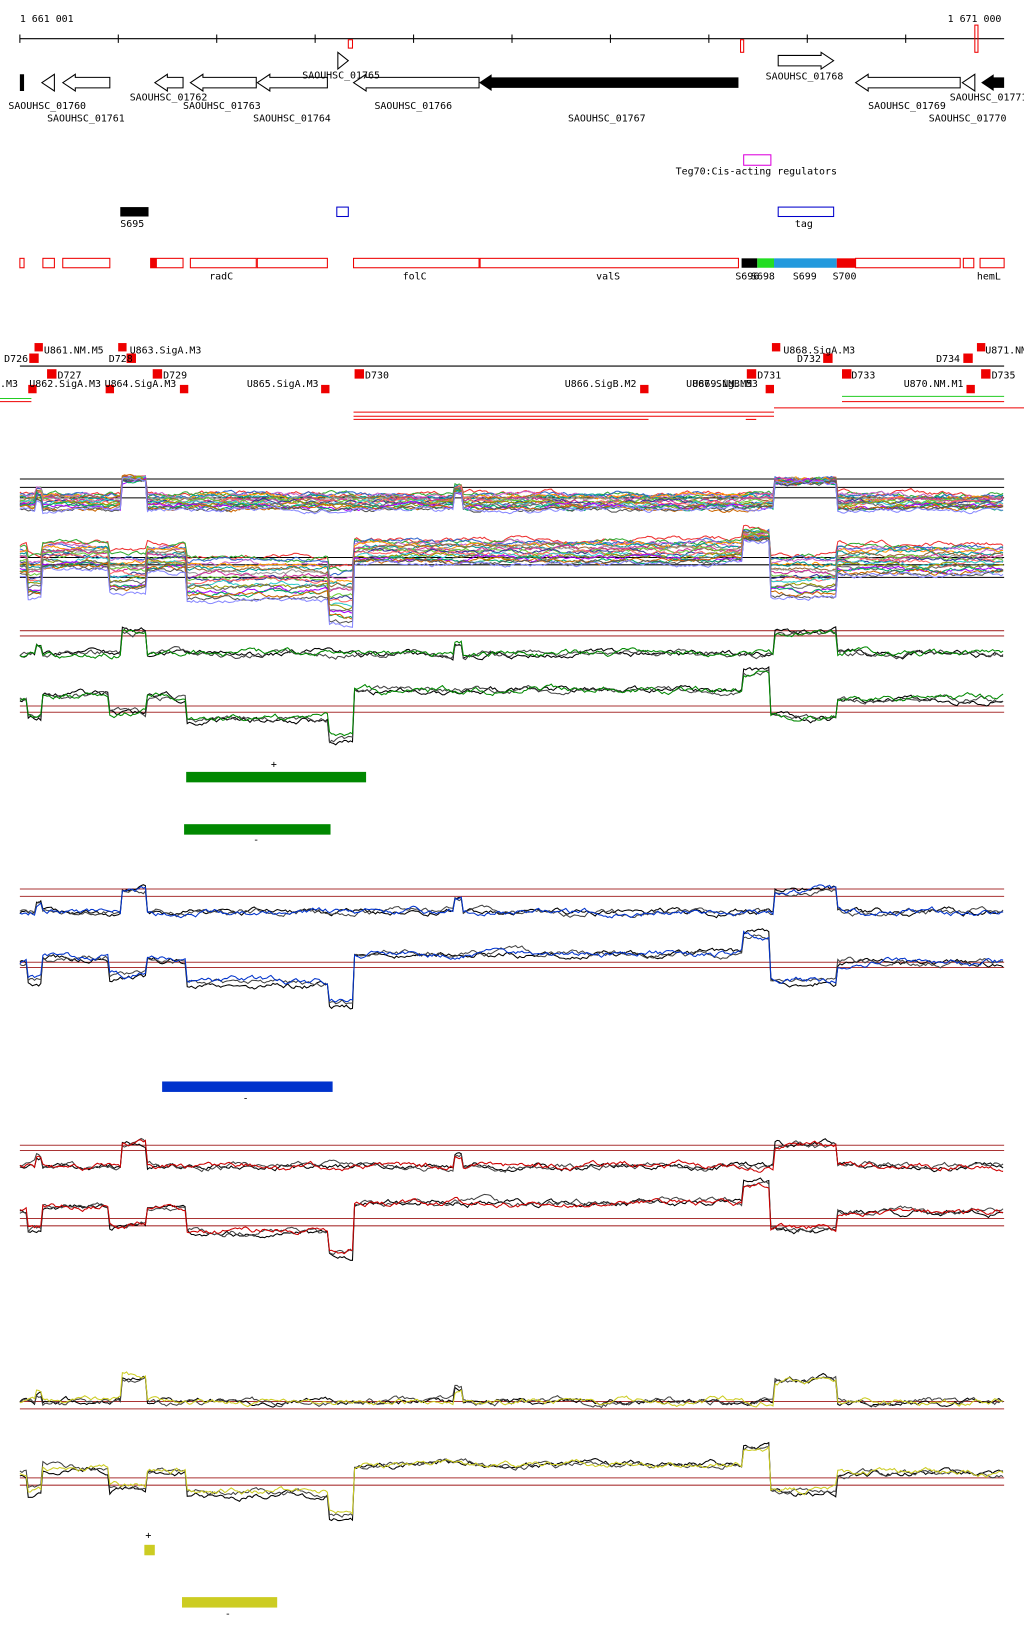 The width and height of the screenshot is (1024, 1640). What do you see at coordinates (512, 407) in the screenshot?
I see `terminator-lines` at bounding box center [512, 407].